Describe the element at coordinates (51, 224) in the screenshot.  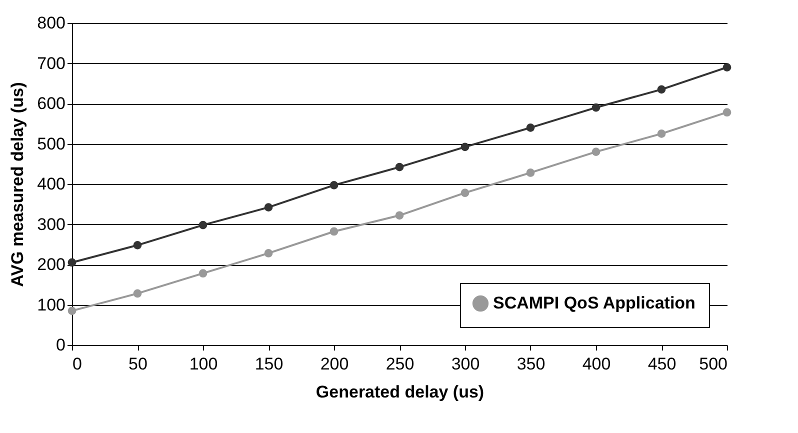
I see `y-tick-label: 300` at that location.